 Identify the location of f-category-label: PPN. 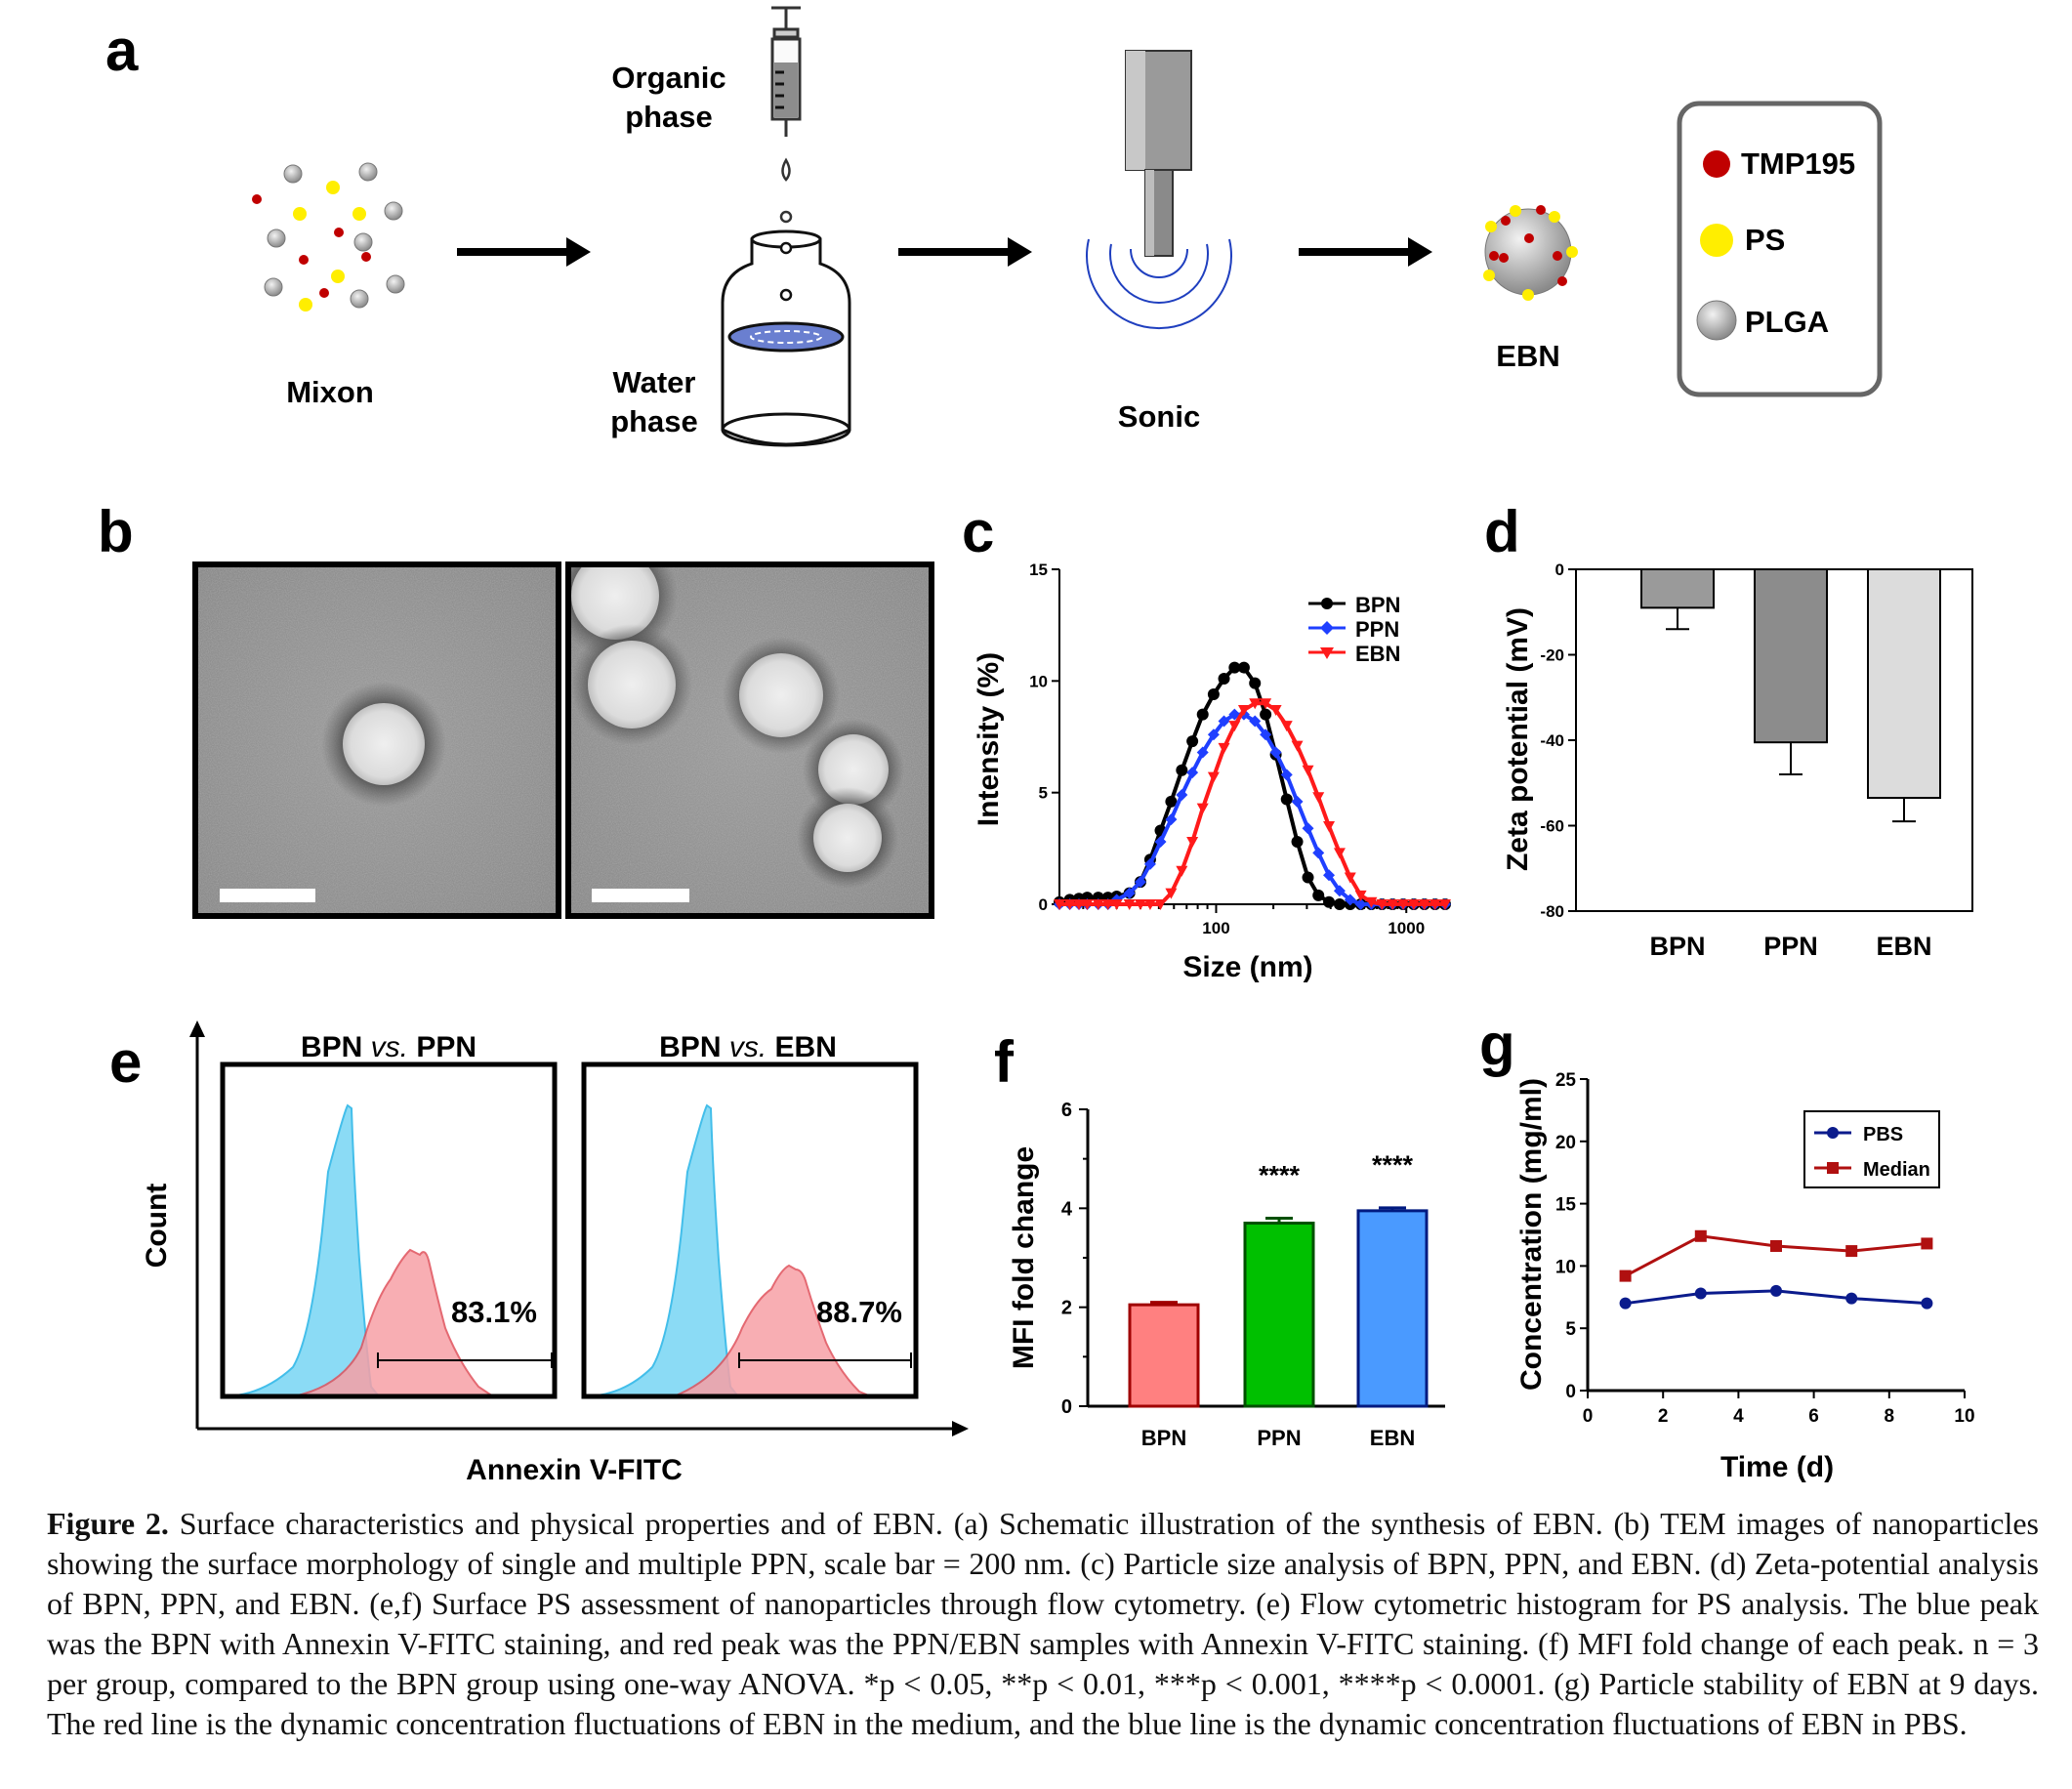
(1279, 1438).